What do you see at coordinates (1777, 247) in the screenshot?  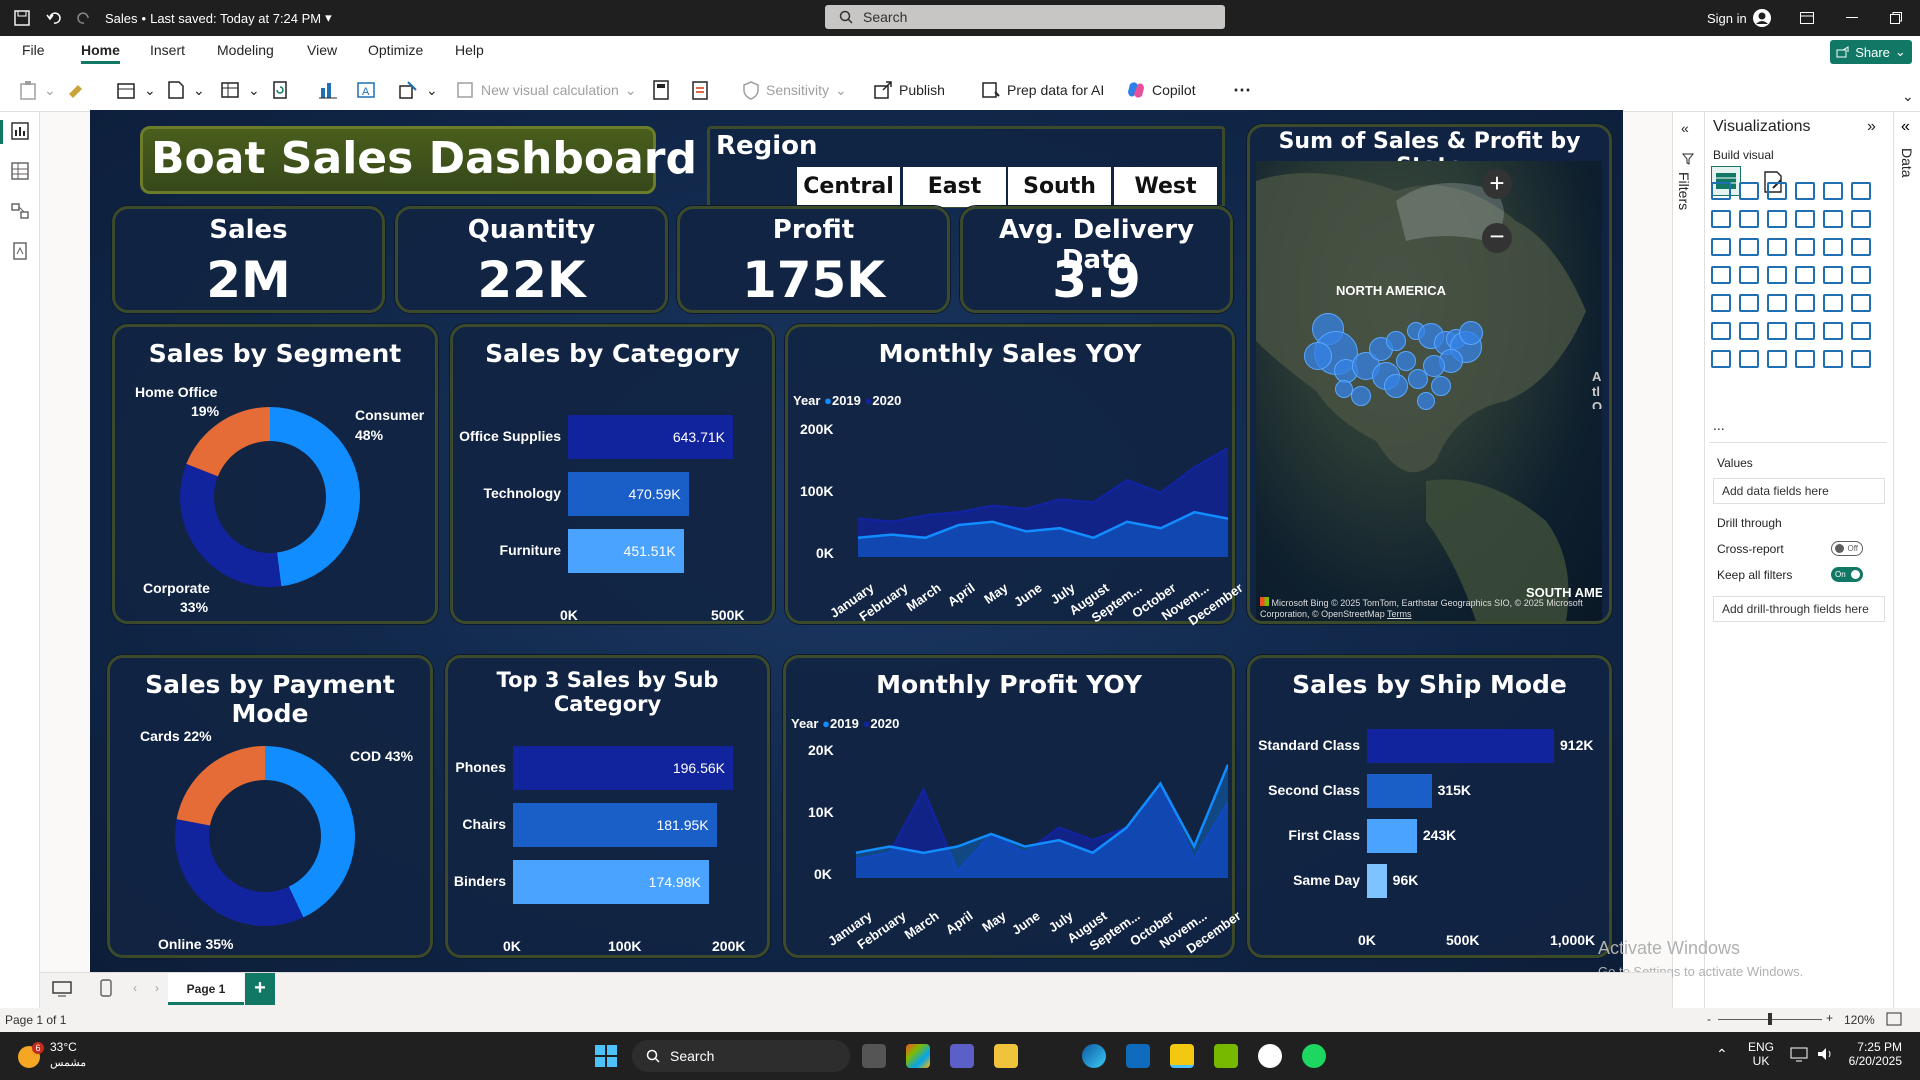 I see `scatter-visual-icon` at bounding box center [1777, 247].